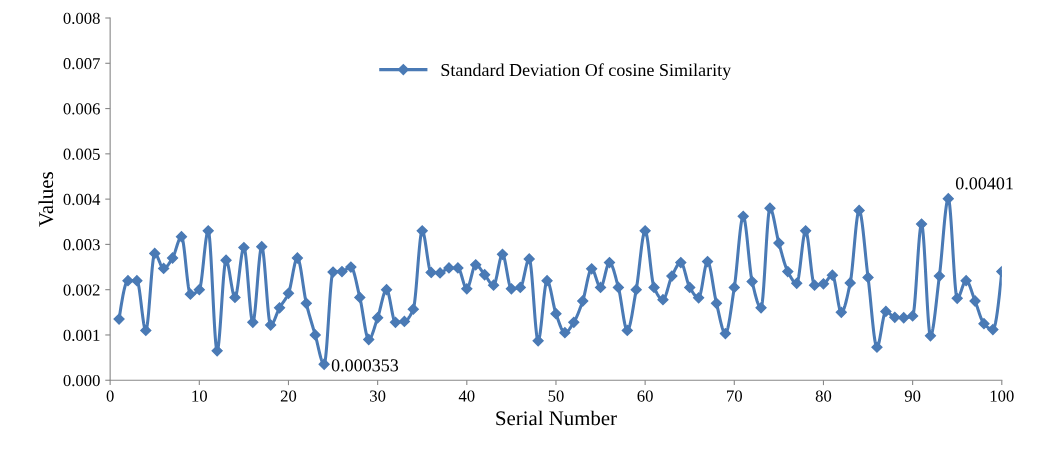  What do you see at coordinates (288, 396) in the screenshot?
I see `x-tick-label: 20` at bounding box center [288, 396].